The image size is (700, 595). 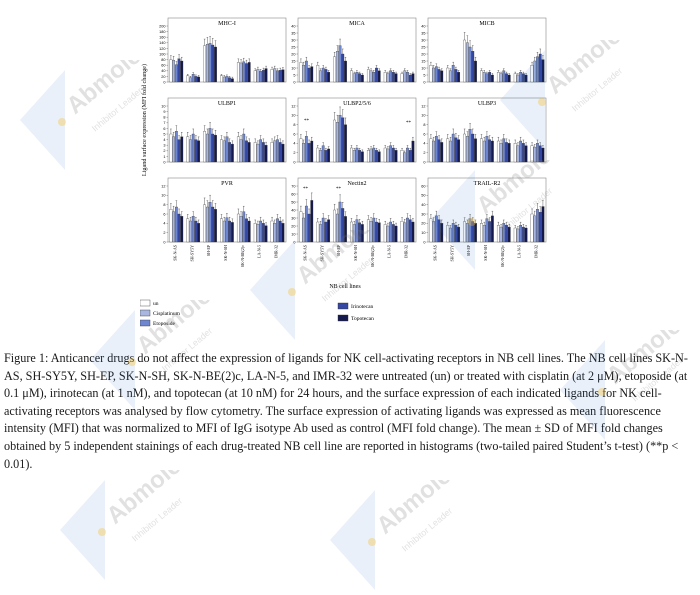 What do you see at coordinates (117, 110) in the screenshot?
I see `svg-text: Inhibitor Leader` at bounding box center [117, 110].